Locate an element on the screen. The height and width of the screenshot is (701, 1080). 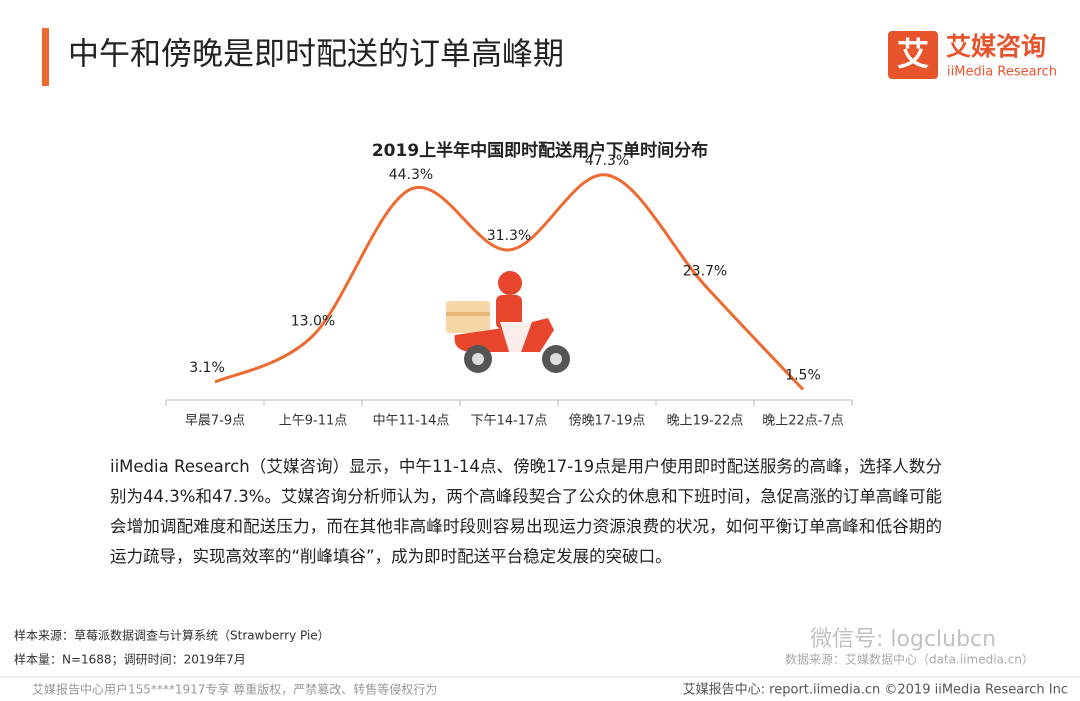
x-tick-label: 早晨7-9点 is located at coordinates (215, 421).